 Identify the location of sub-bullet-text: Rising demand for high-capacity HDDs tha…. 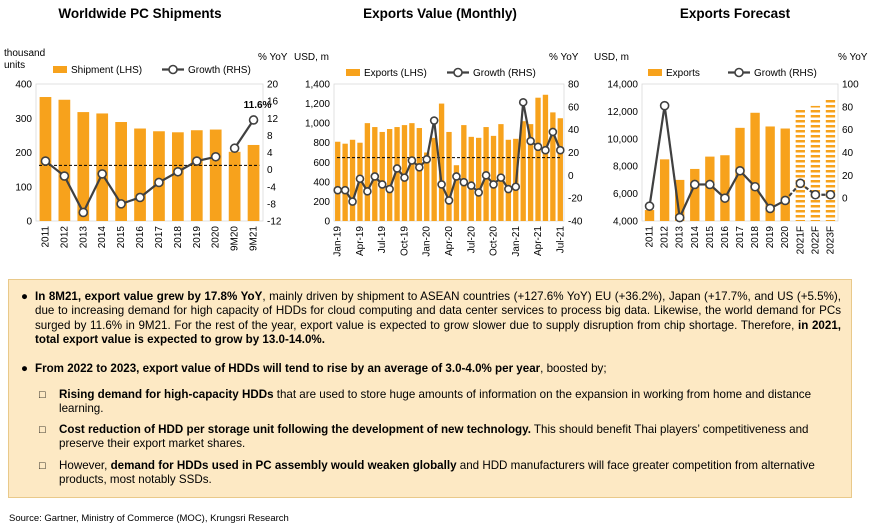
(450, 402).